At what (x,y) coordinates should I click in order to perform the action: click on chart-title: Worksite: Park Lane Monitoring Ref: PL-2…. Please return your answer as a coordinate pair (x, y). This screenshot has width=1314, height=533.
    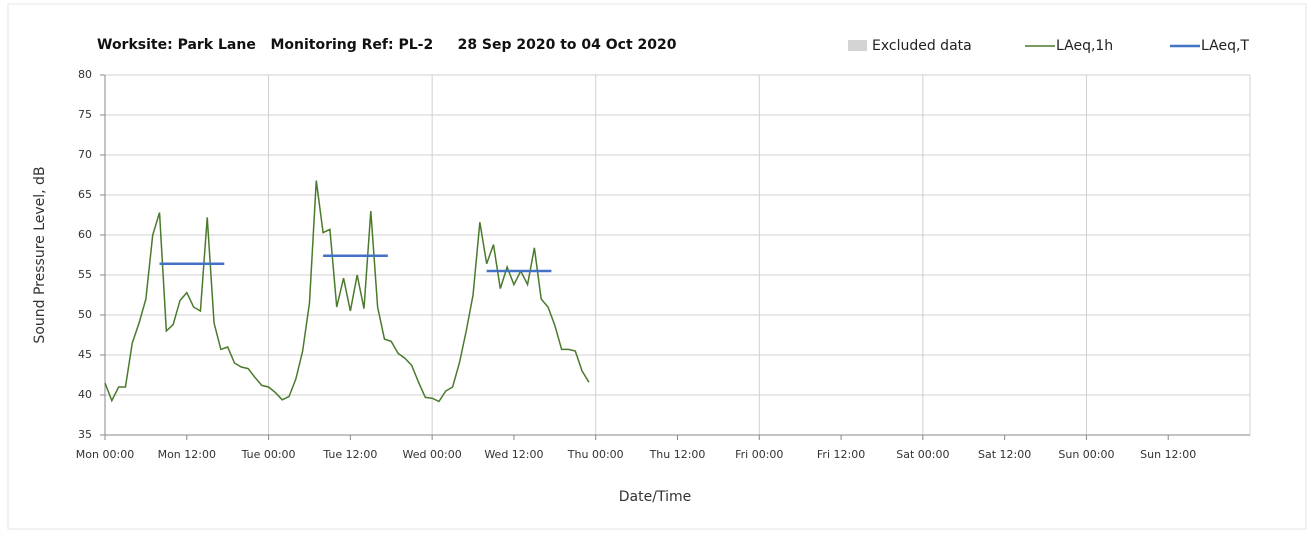
    Looking at the image, I should click on (387, 45).